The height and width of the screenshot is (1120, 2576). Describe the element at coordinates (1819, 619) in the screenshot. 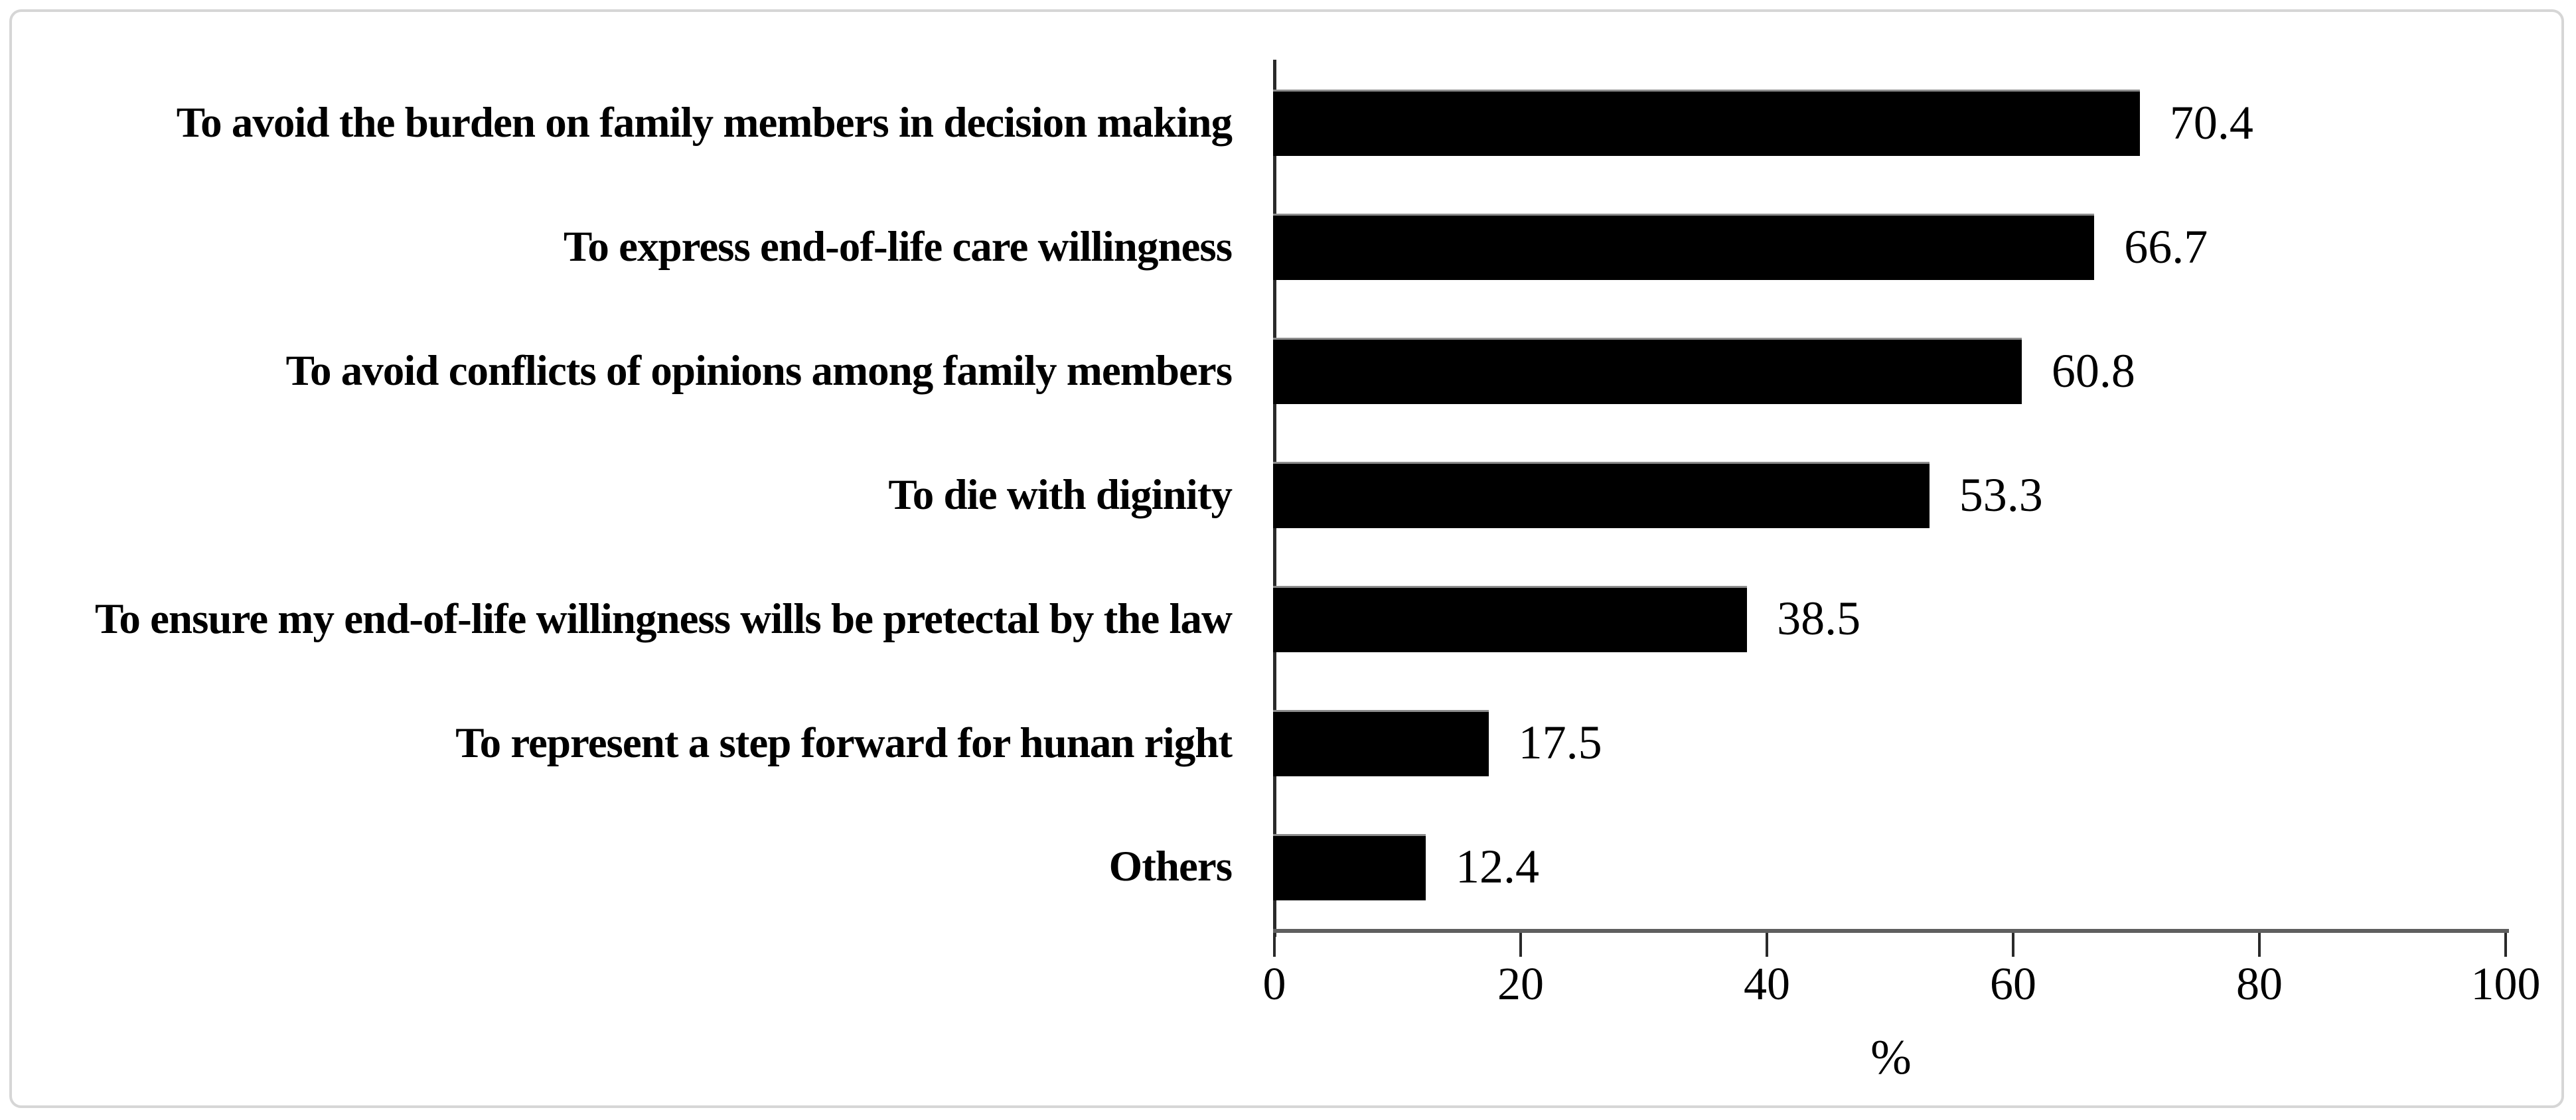

I see `value-label: 38.5` at that location.